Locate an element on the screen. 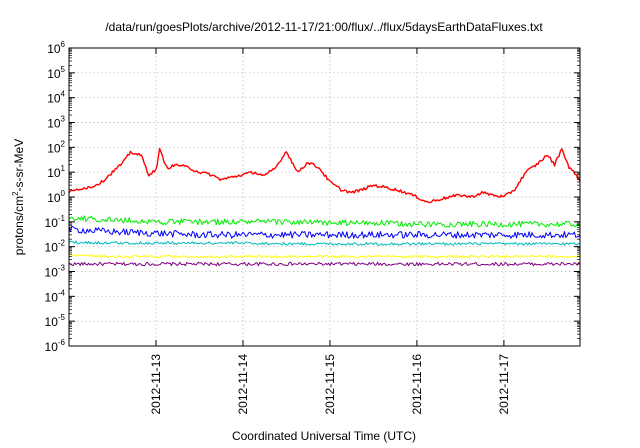  y-tick-label: 10² is located at coordinates (56, 147).